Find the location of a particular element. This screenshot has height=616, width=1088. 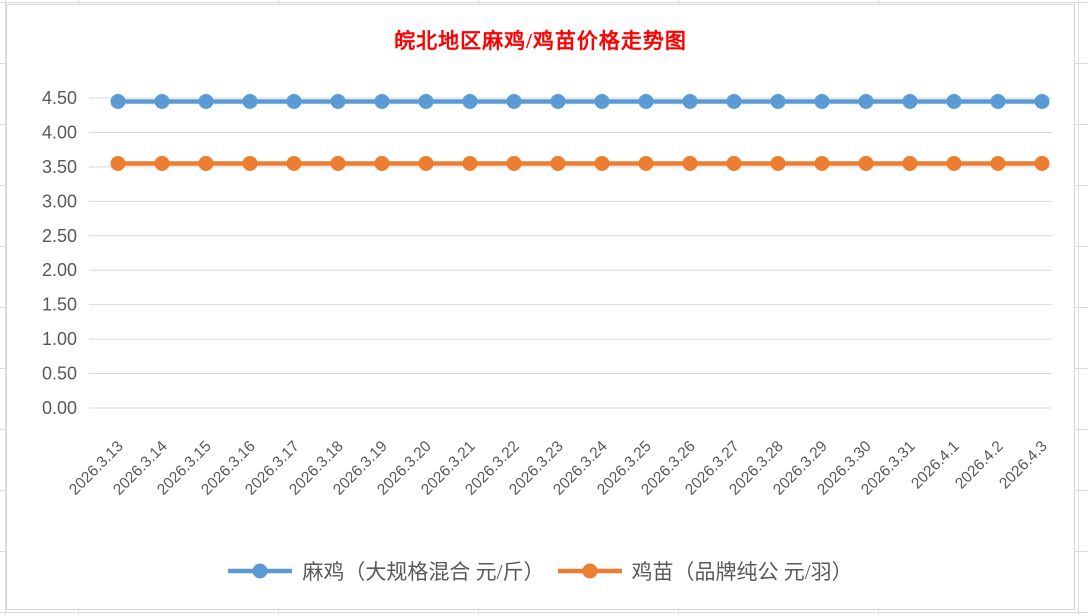

x-tick-label: 2026.4.3 is located at coordinates (1023, 465).